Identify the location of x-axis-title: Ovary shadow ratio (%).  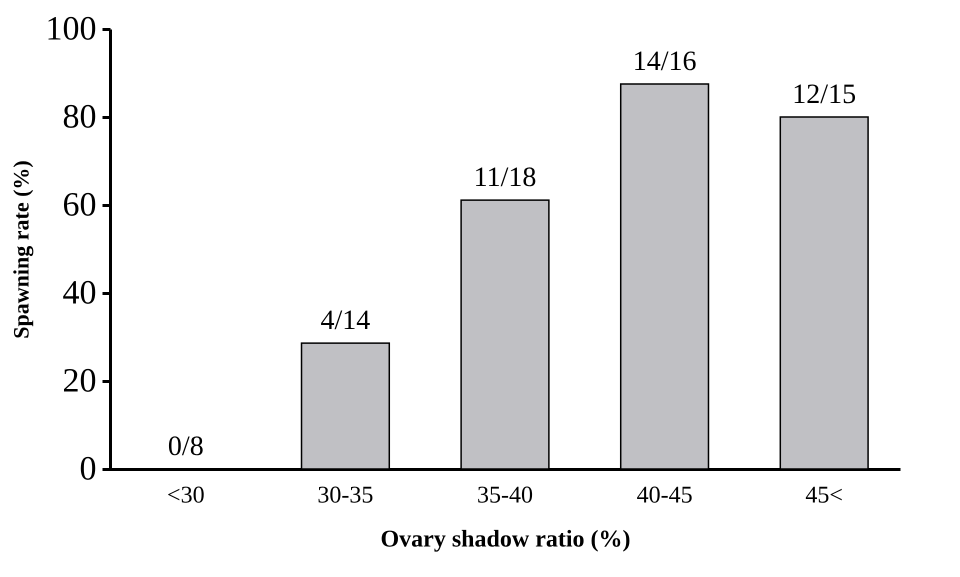
(505, 539).